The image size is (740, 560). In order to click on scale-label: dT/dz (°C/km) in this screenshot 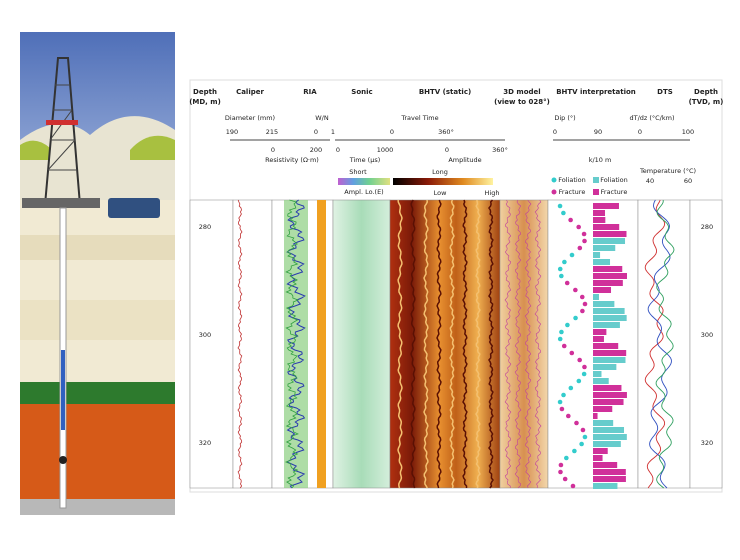, I will do `click(651, 118)`.